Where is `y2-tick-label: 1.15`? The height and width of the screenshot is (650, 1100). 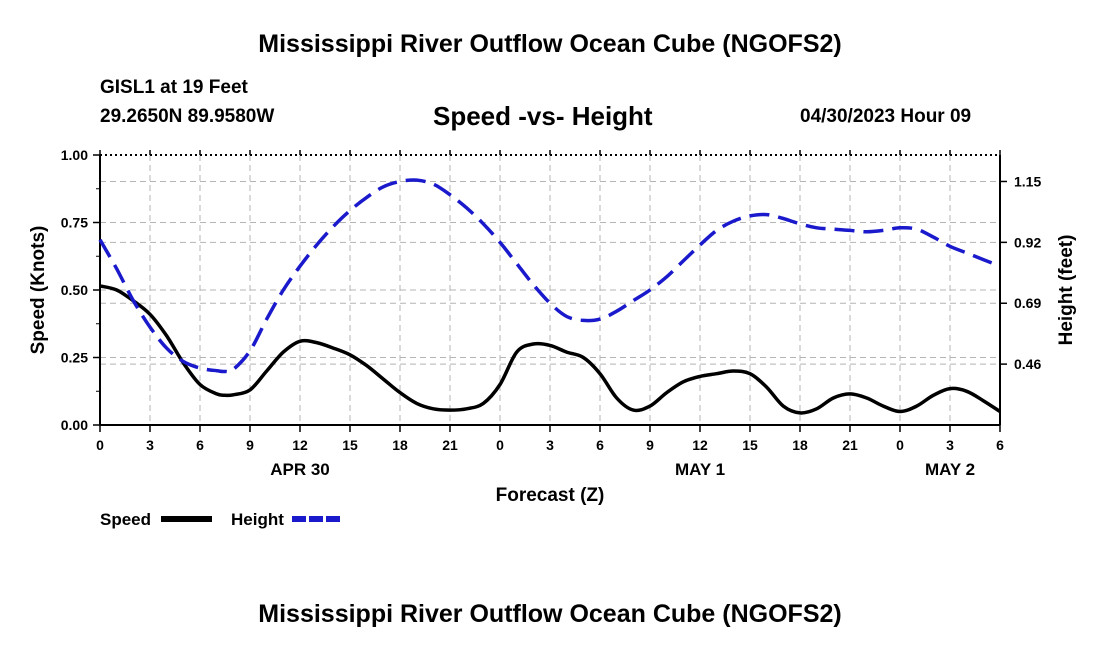
y2-tick-label: 1.15 is located at coordinates (1027, 181).